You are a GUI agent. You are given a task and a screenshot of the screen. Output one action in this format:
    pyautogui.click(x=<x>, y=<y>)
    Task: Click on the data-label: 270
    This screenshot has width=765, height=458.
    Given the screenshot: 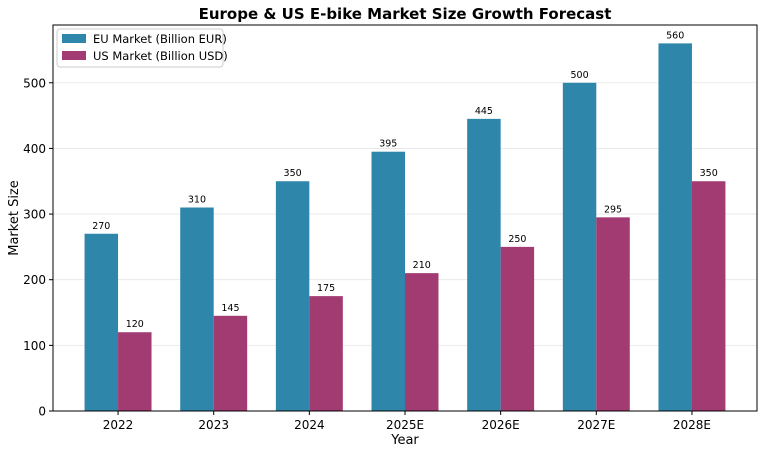 What is the action you would take?
    pyautogui.click(x=101, y=226)
    